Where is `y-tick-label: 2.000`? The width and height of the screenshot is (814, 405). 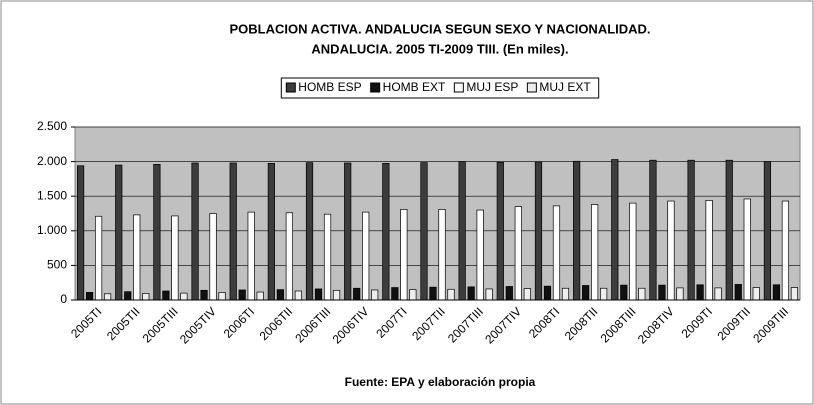
y-tick-label: 2.000 is located at coordinates (52, 161).